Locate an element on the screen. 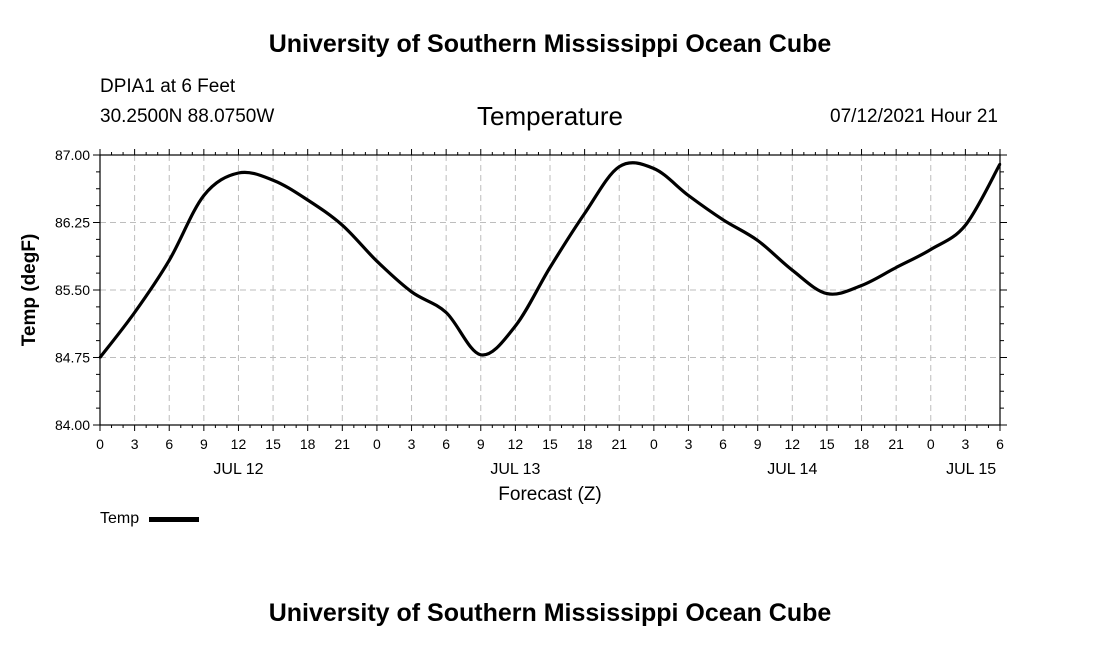 Image resolution: width=1100 pixels, height=650 pixels. y-tick-label: 84.00 is located at coordinates (72, 425).